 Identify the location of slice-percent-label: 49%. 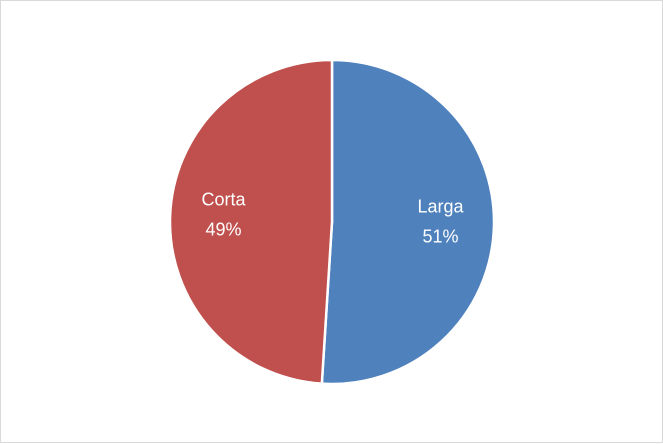
(223, 230).